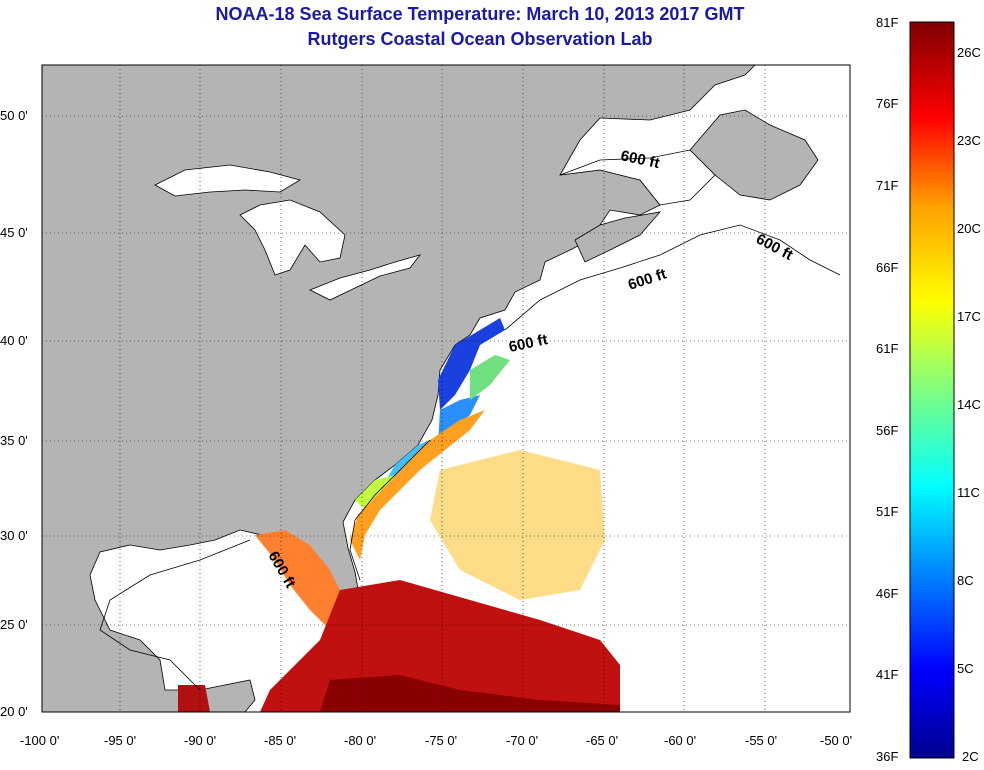  What do you see at coordinates (470, 693) in the screenshot?
I see `sst-caribbean-dark` at bounding box center [470, 693].